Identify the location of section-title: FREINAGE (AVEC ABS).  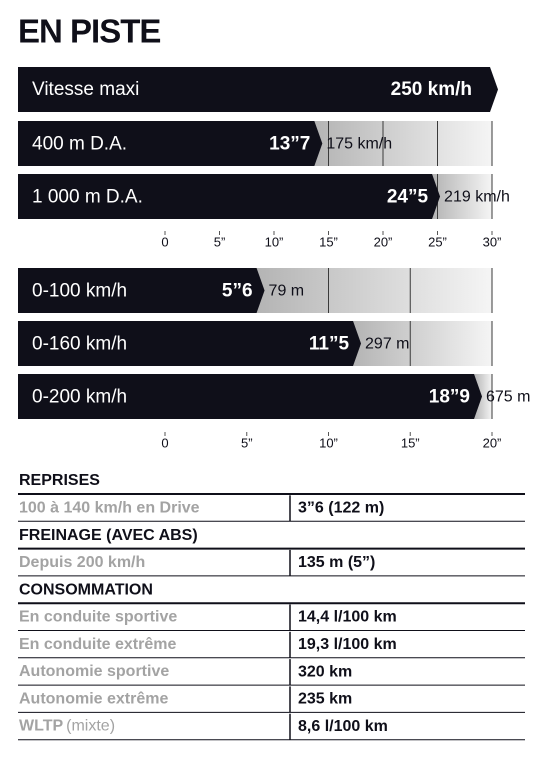
(108, 535).